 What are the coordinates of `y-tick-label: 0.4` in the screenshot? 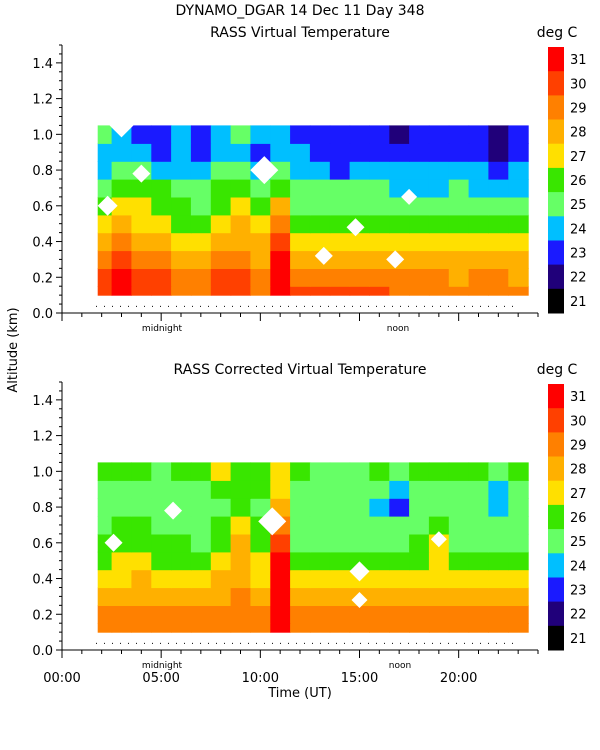 It's located at (42, 243).